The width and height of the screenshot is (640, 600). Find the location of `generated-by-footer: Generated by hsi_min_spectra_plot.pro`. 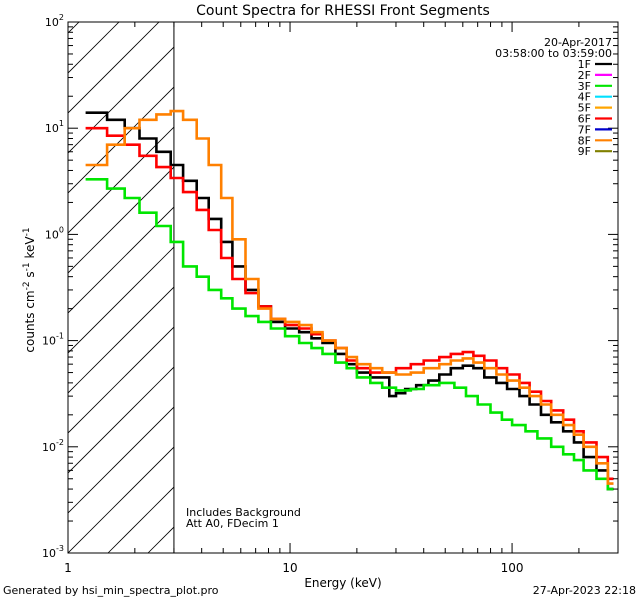

generated-by-footer: Generated by hsi_min_spectra_plot.pro is located at coordinates (111, 590).